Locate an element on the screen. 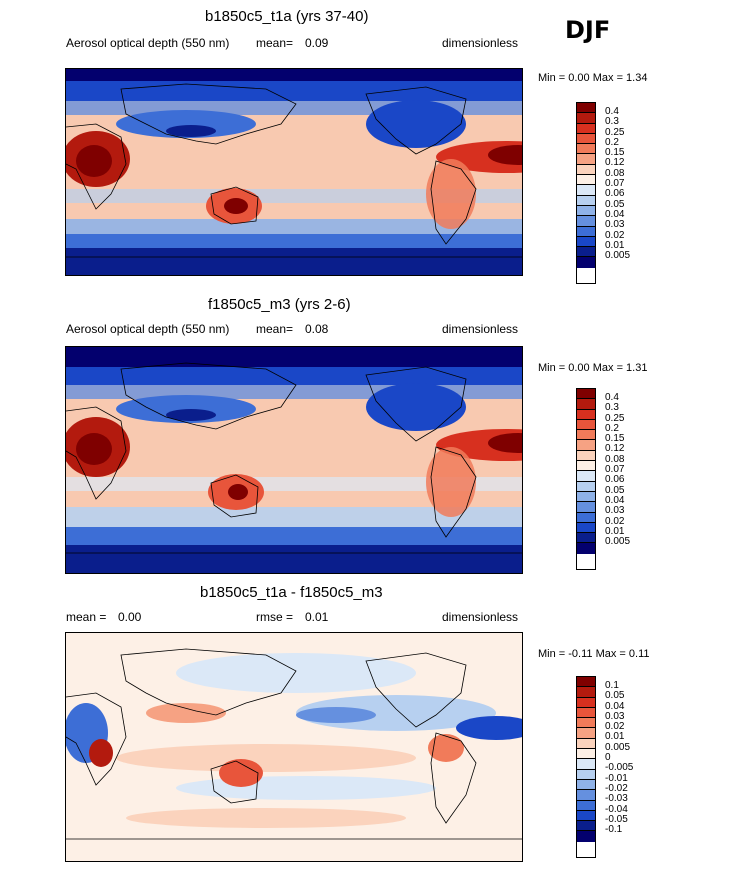 This screenshot has width=733, height=872. colorbar-label: 0.2 is located at coordinates (612, 428).